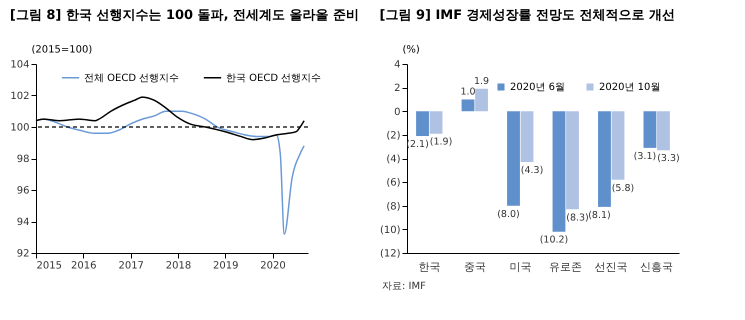 The height and width of the screenshot is (320, 745). Describe the element at coordinates (475, 267) in the screenshot. I see `x-tick-label: 중국` at that location.